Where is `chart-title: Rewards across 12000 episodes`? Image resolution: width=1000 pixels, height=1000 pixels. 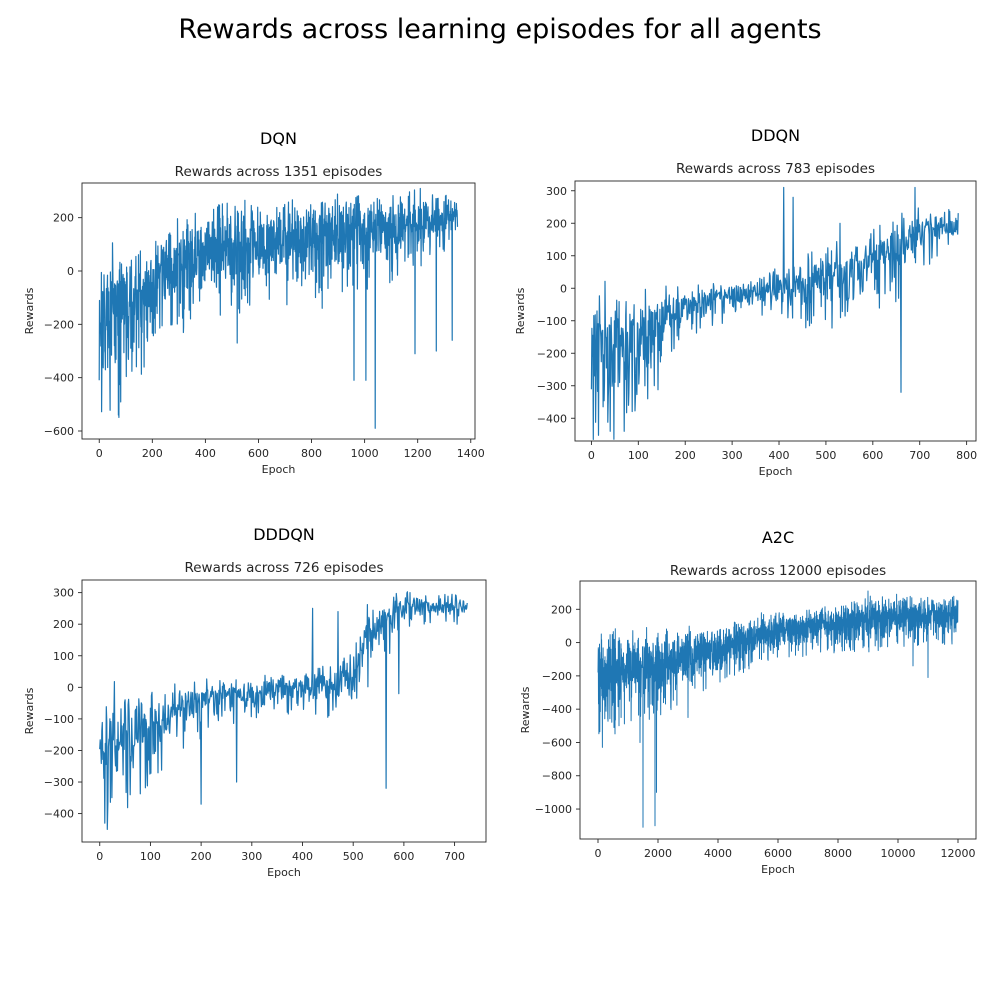 chart-title: Rewards across 12000 episodes is located at coordinates (778, 571).